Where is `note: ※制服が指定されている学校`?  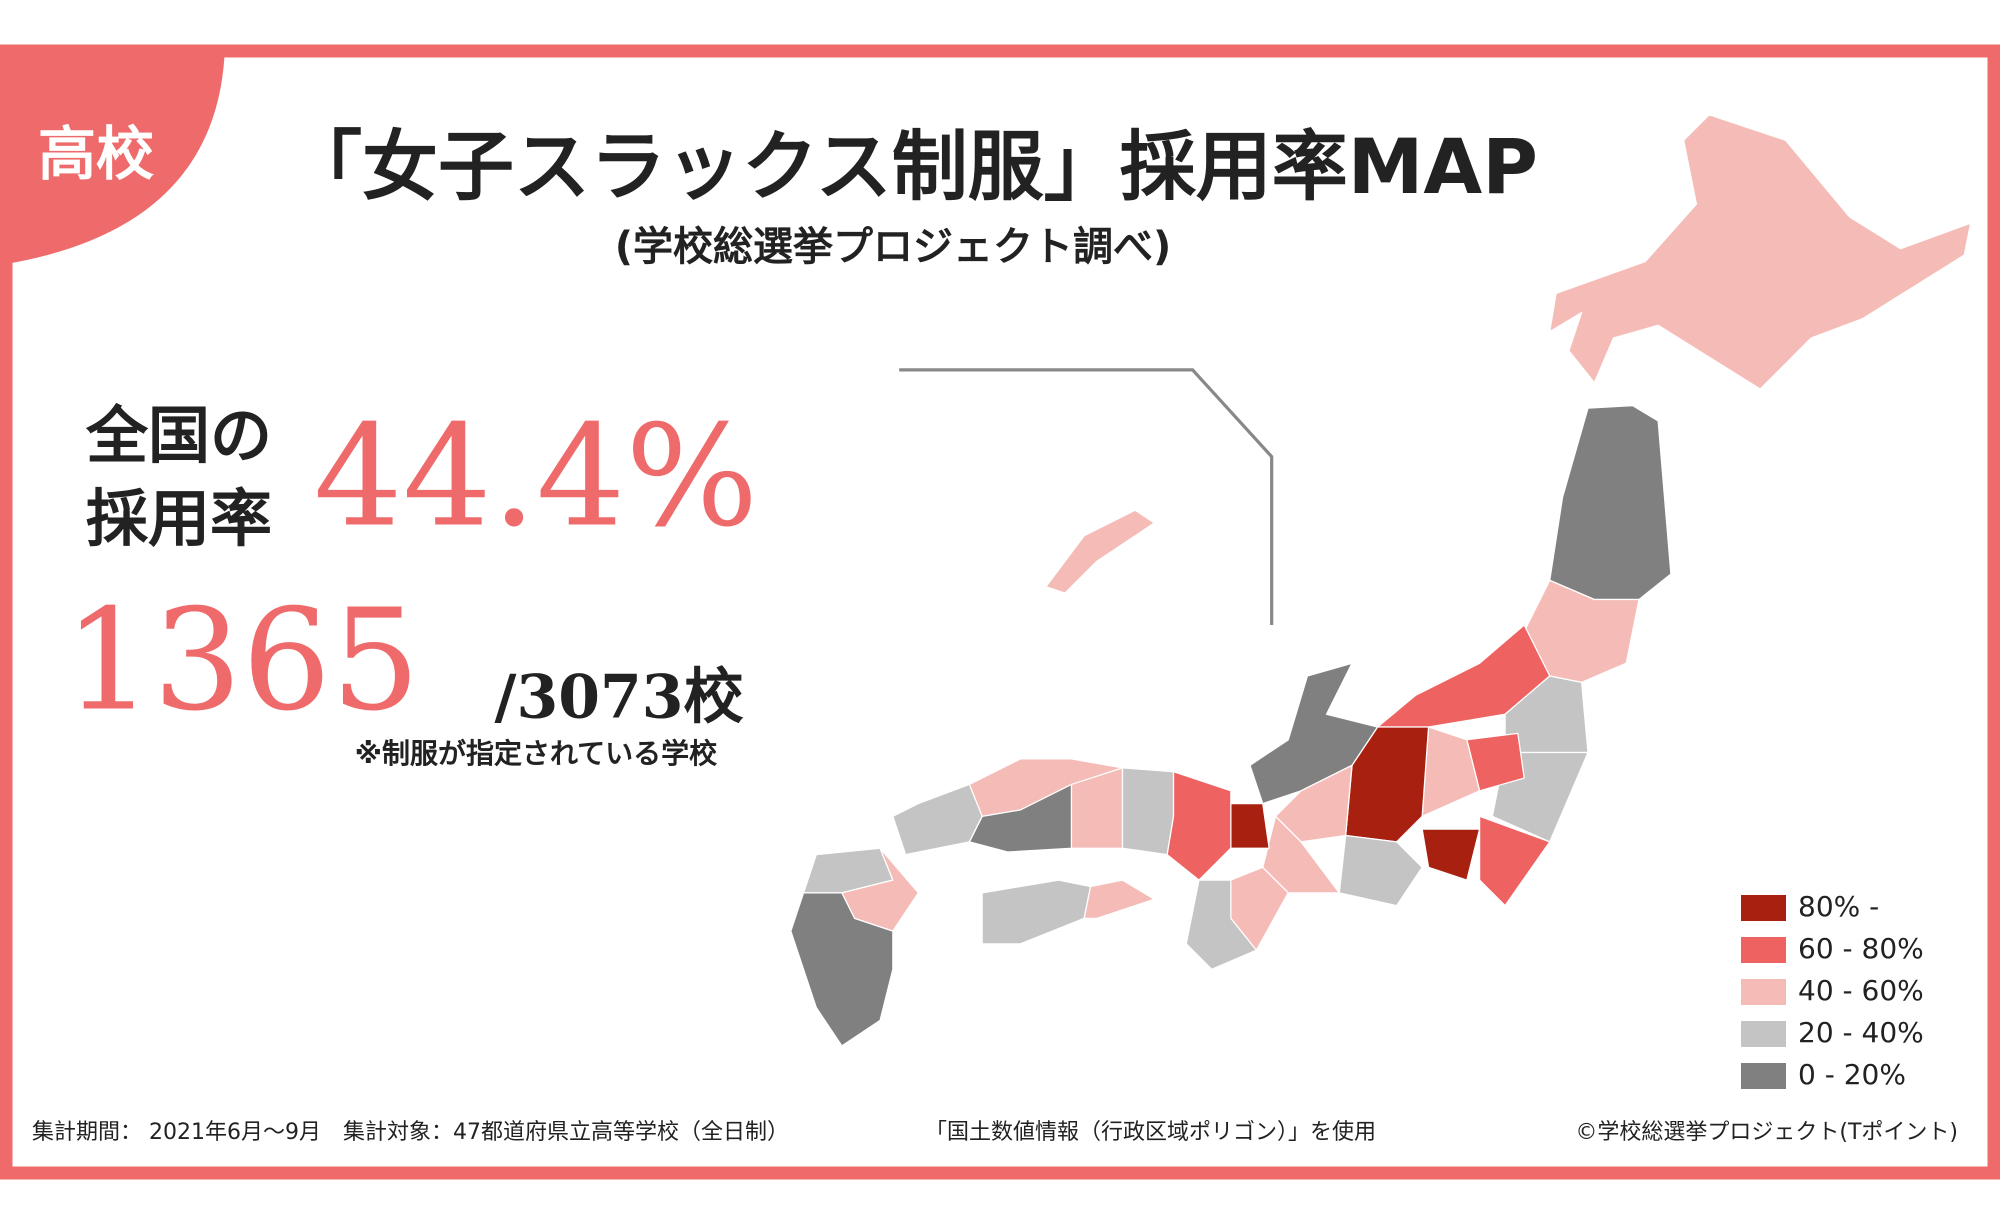 note: ※制服が指定されている学校 is located at coordinates (536, 753).